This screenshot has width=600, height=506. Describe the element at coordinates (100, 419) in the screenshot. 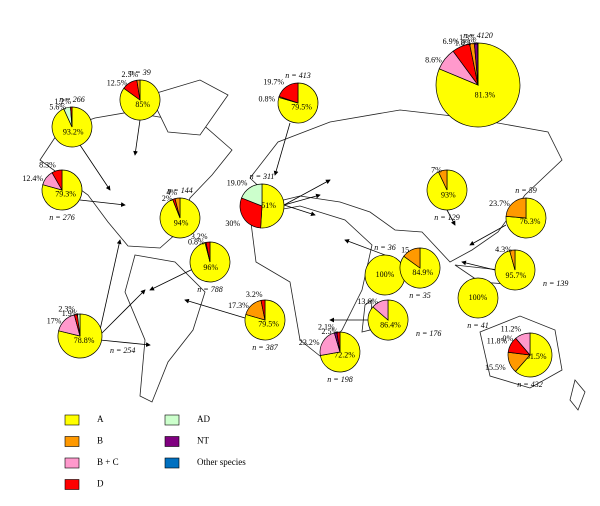

I see `legend-label: A` at that location.